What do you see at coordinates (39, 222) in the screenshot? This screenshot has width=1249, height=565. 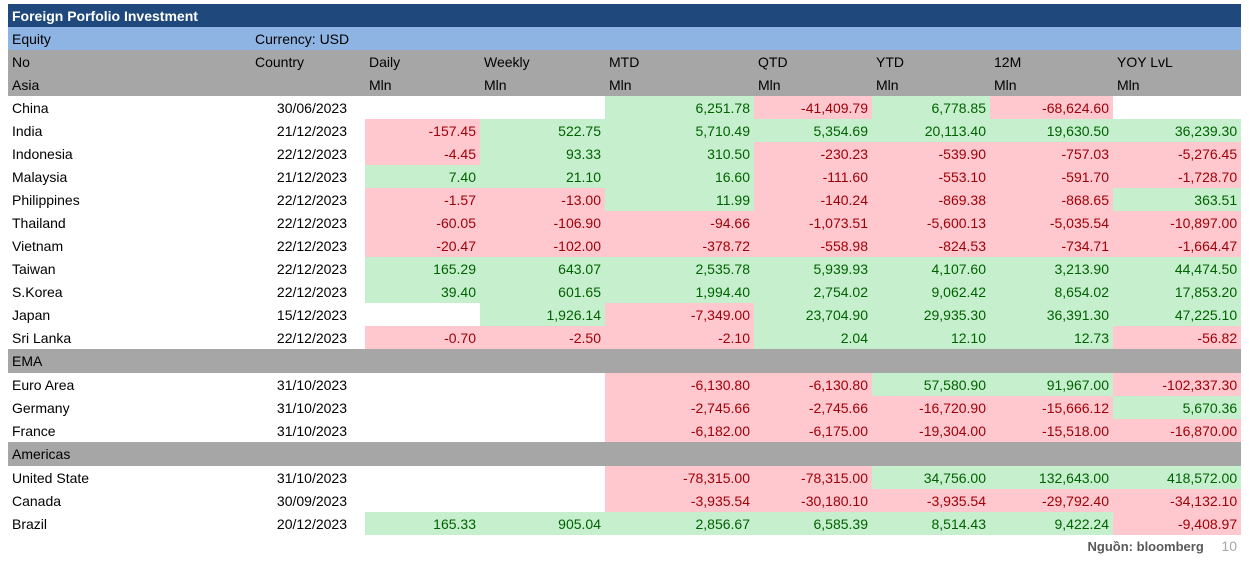 I see `country-cell: Thailand` at bounding box center [39, 222].